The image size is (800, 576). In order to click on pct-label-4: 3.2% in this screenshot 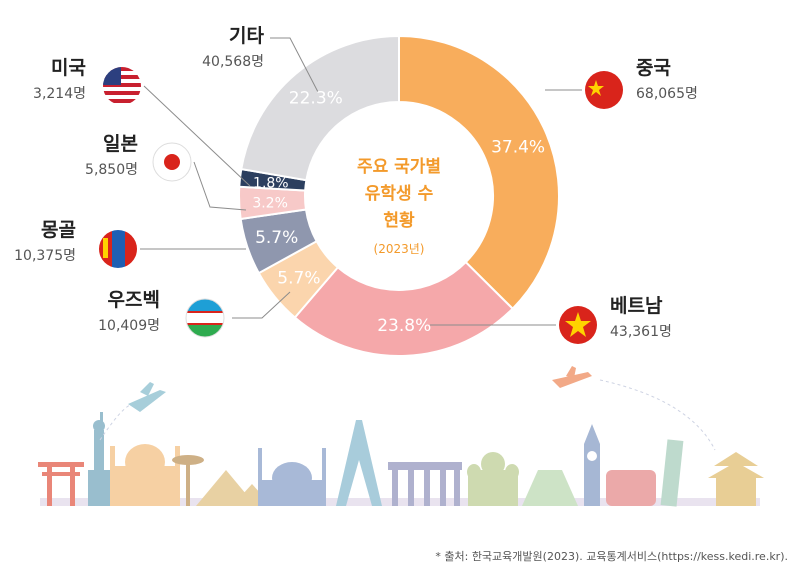, I will do `click(270, 204)`.